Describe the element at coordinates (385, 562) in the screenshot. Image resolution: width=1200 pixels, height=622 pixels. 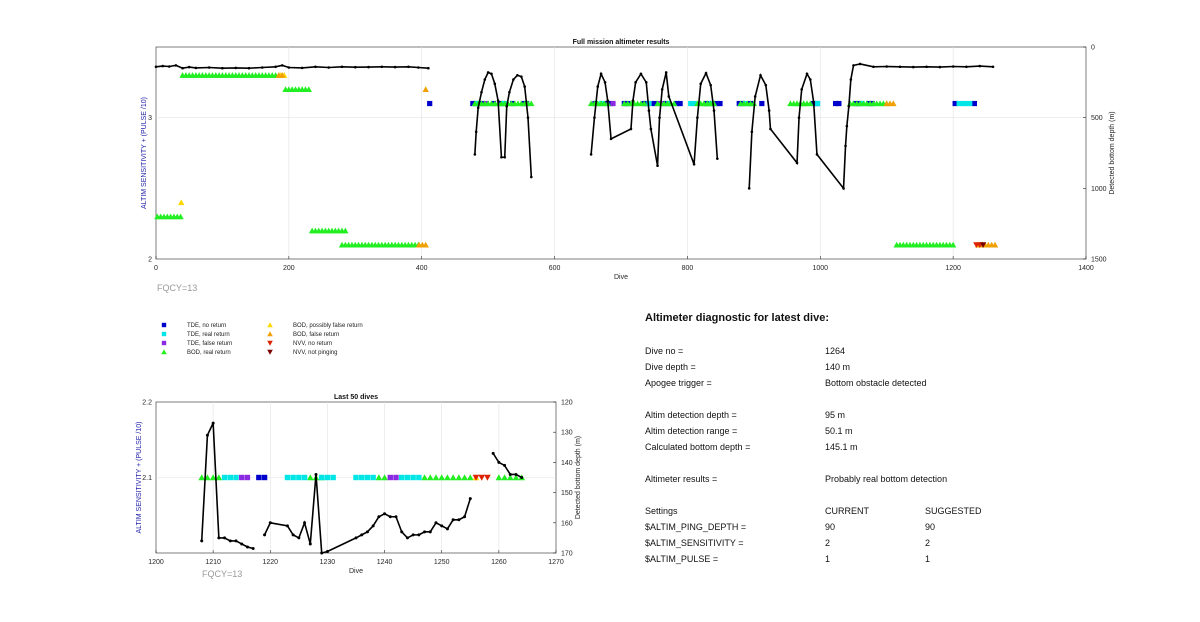
I see `x-tick-label: 1240` at that location.